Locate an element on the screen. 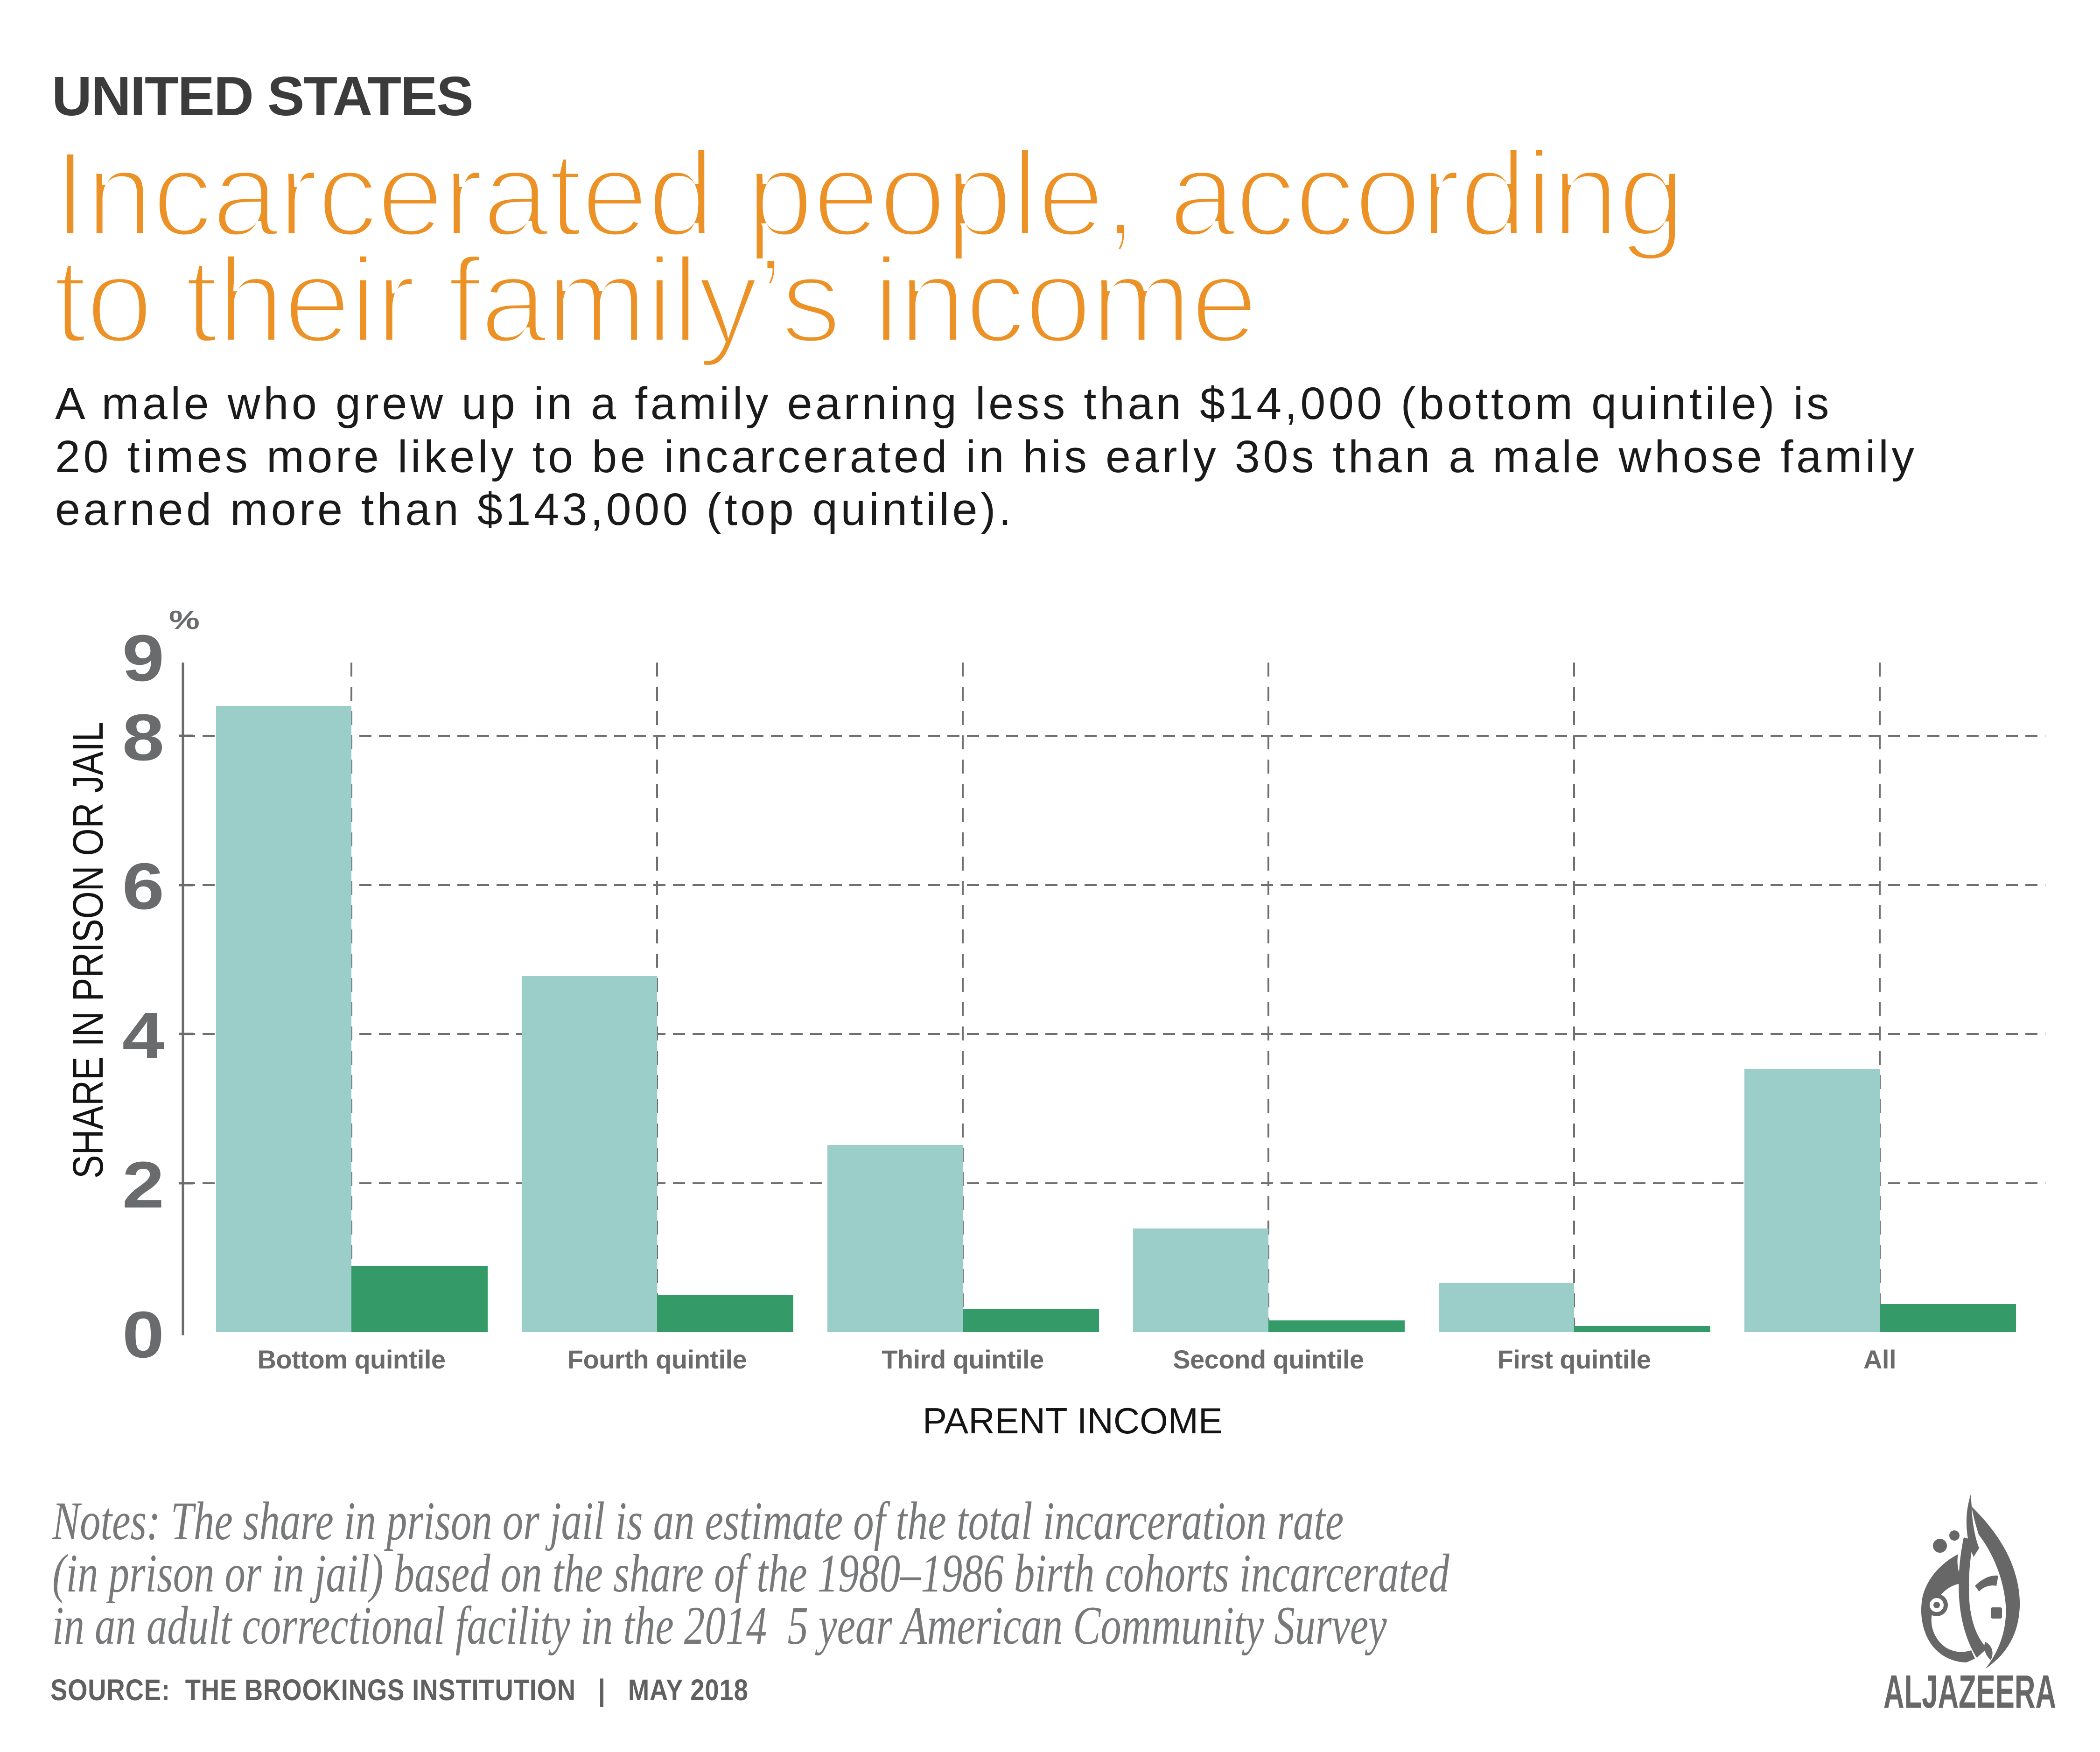 The width and height of the screenshot is (2100, 1752). svg-text: ALJAZEERA is located at coordinates (1970, 1691).